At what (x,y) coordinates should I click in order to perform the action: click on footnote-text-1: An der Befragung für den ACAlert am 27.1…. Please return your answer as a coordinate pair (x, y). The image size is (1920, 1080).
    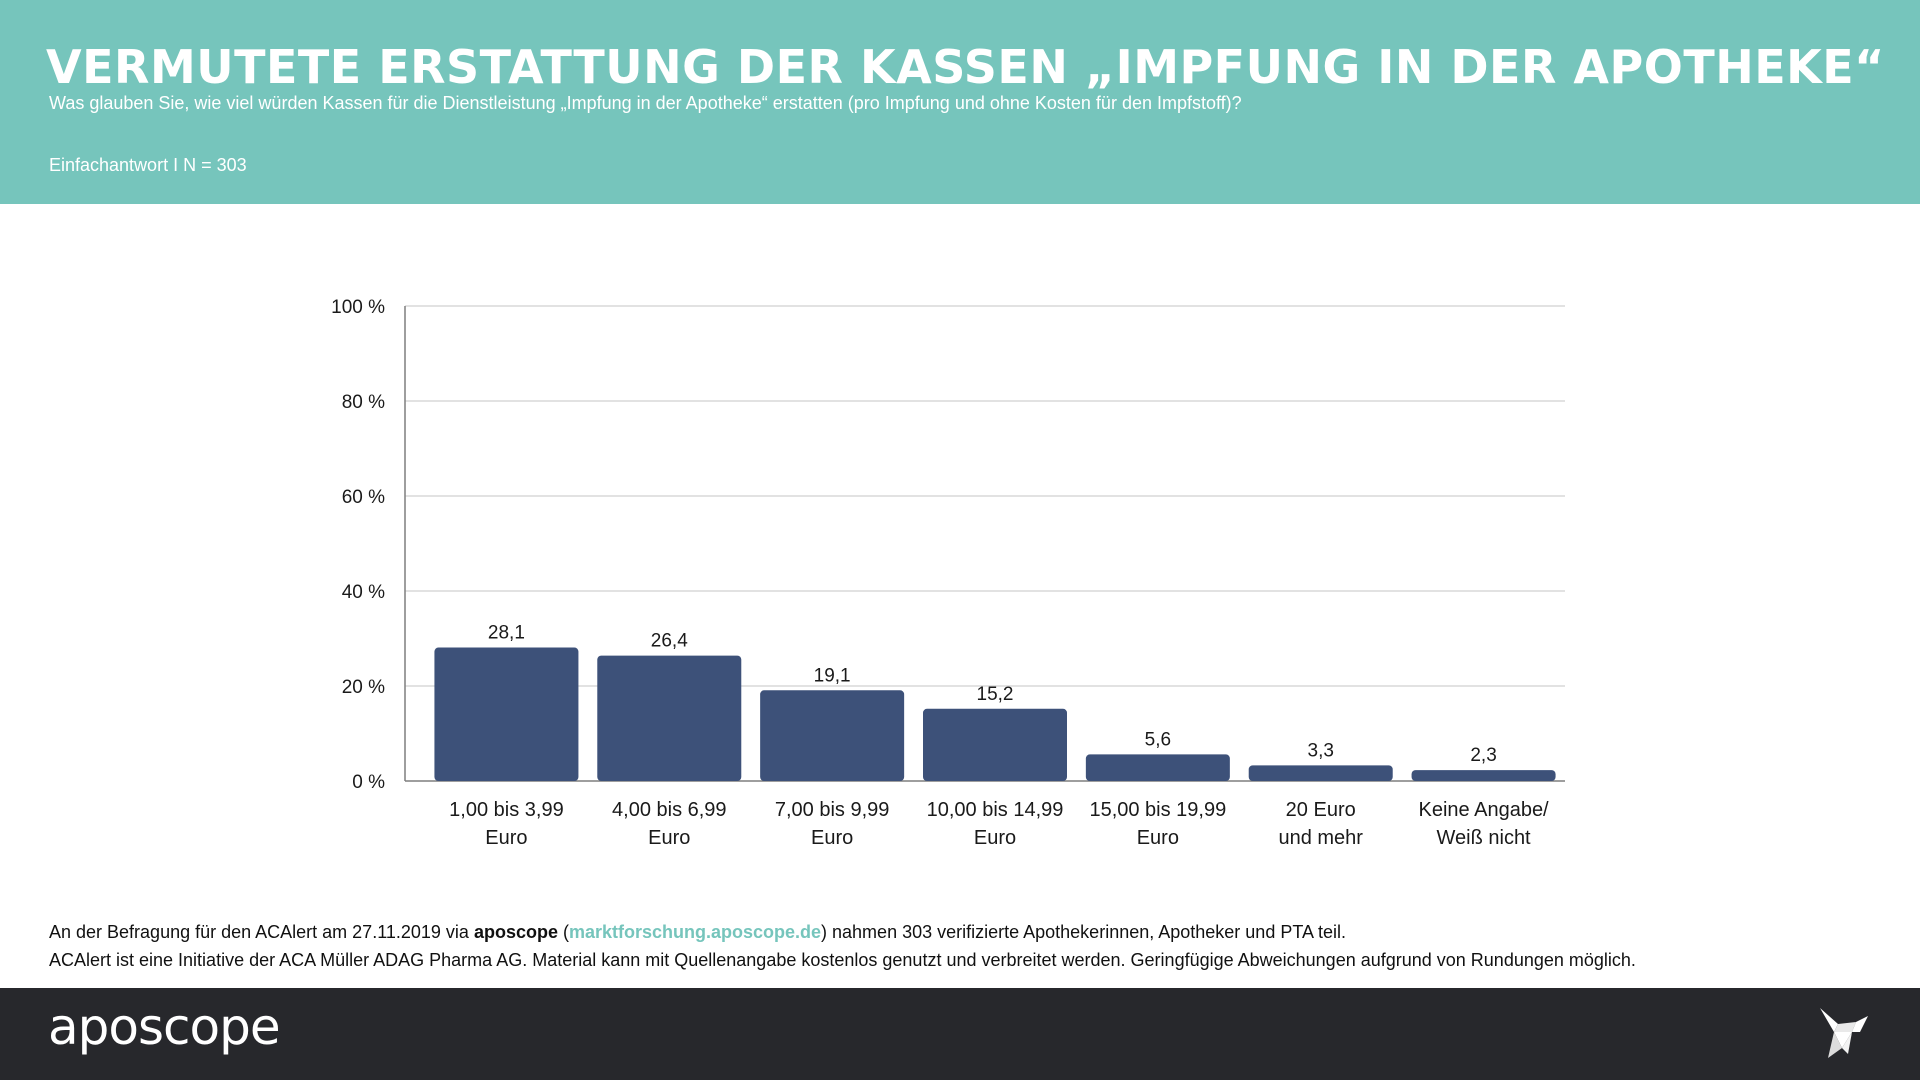
    Looking at the image, I should click on (261, 932).